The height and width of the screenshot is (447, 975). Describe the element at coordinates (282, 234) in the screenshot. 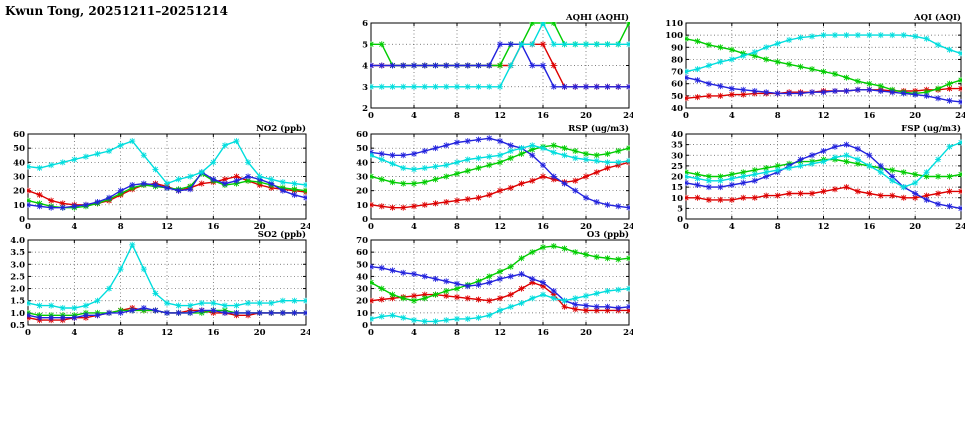

I see `so2-chart-title: SO2 (ppb)` at that location.